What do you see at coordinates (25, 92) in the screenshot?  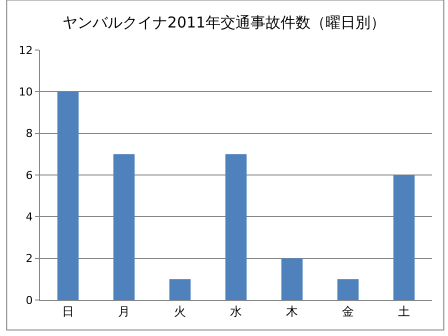 I see `y-tick-label: 10` at bounding box center [25, 92].